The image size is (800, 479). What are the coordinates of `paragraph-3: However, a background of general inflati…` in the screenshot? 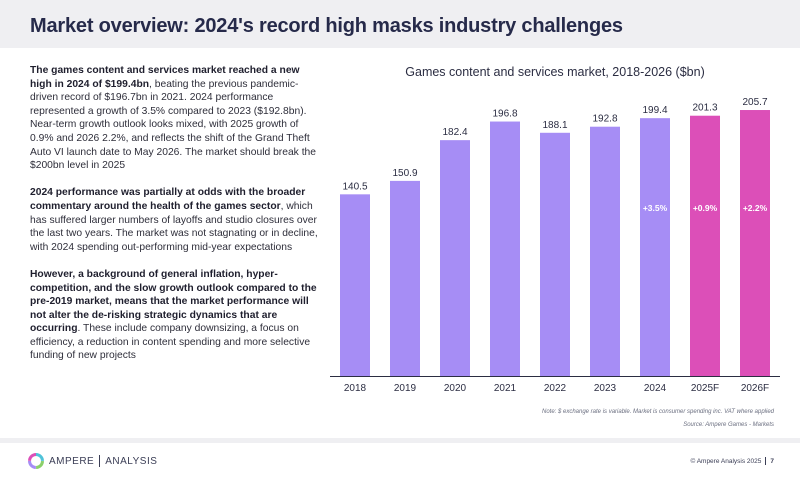 It's located at (175, 315).